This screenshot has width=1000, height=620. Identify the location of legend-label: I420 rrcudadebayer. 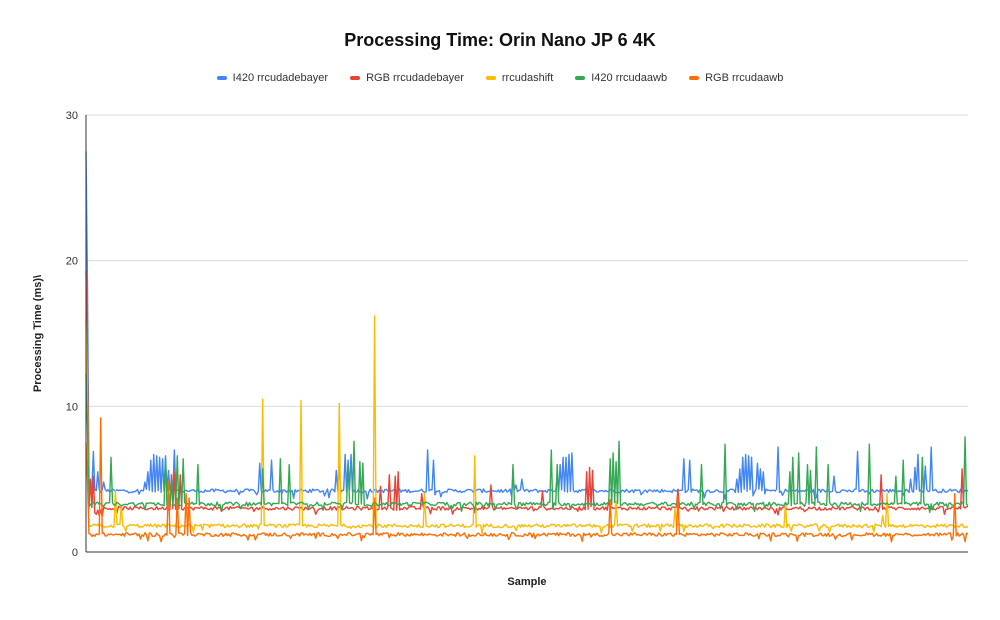
(280, 78).